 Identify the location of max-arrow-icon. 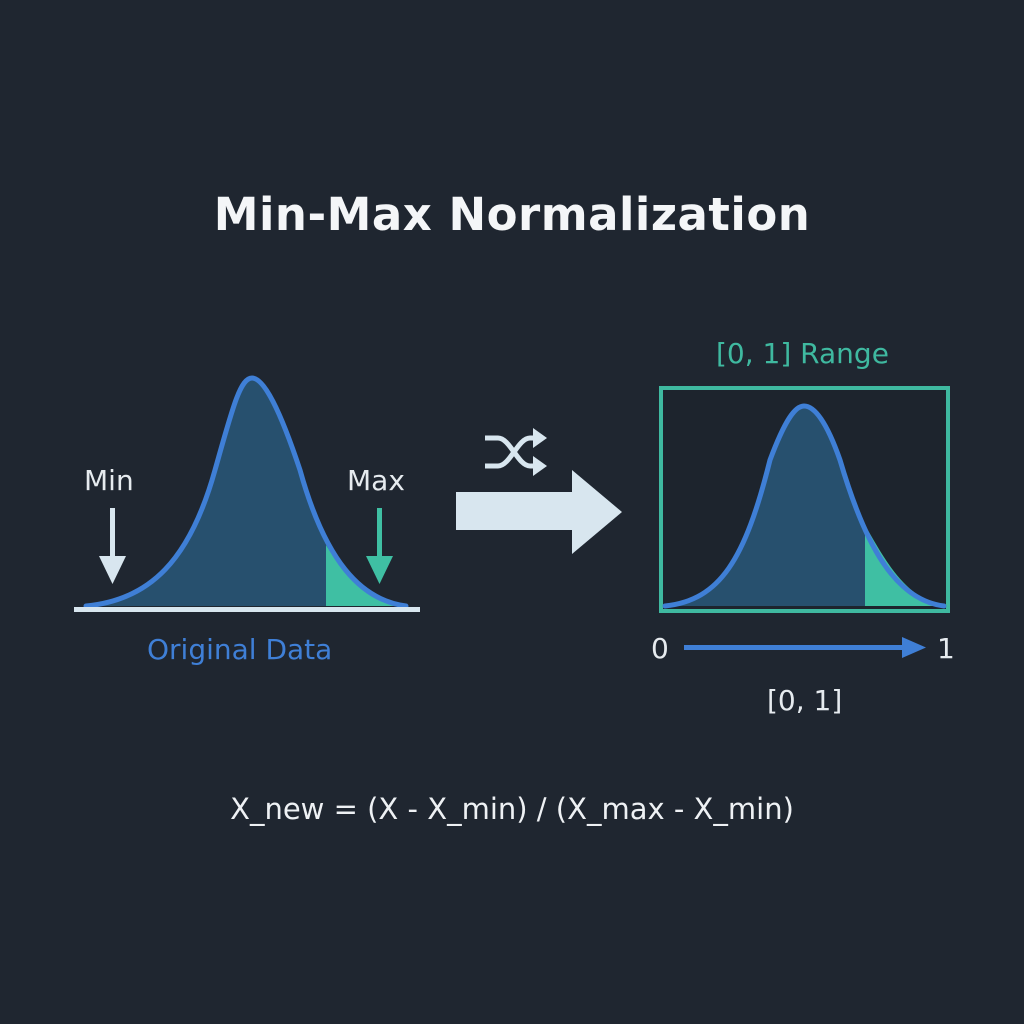
(379, 546).